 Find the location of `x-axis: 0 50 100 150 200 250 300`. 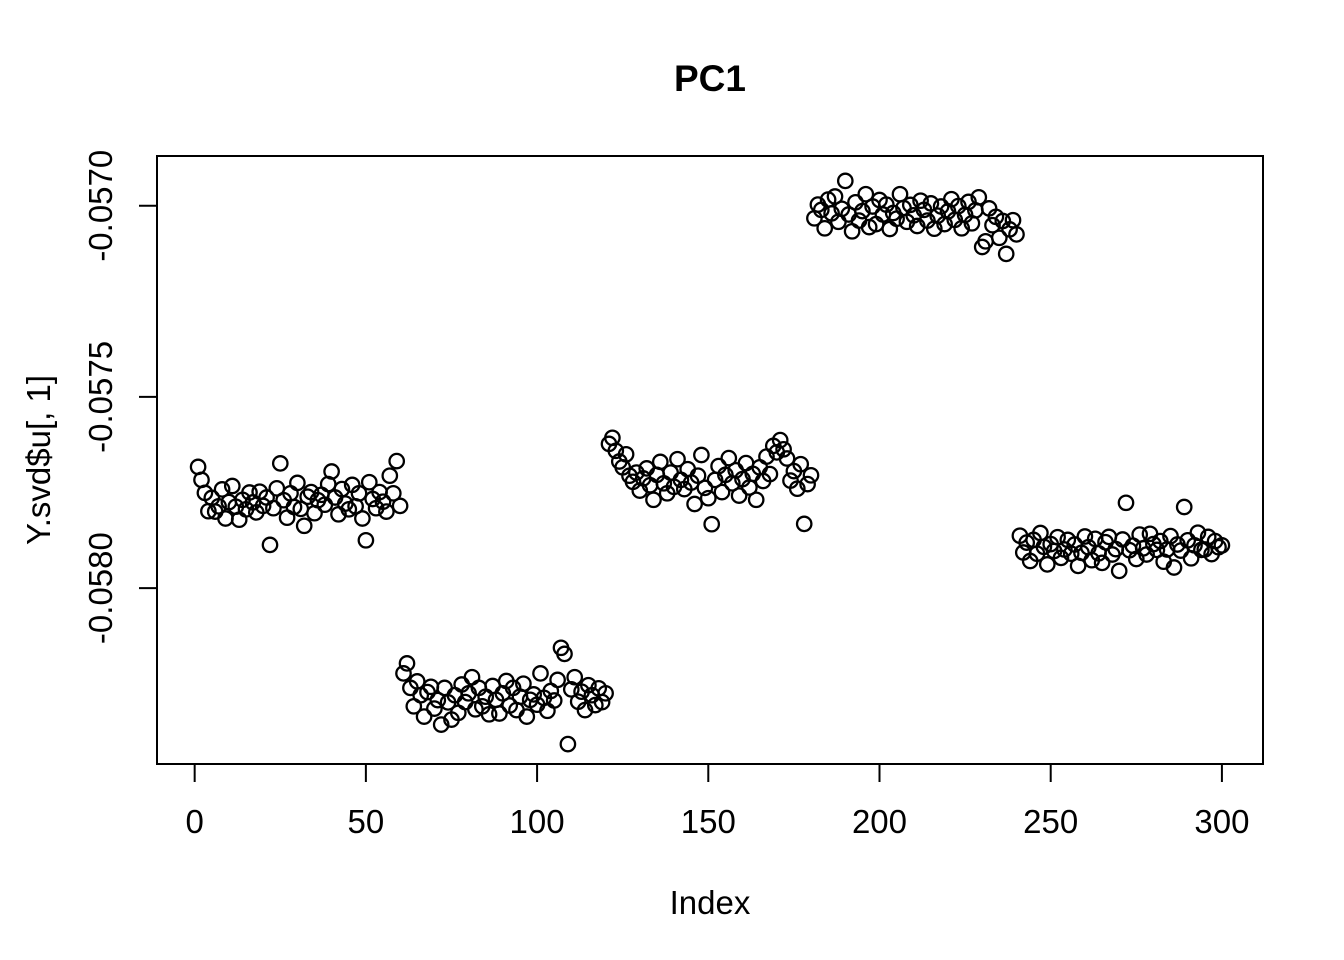

x-axis: 0 50 100 150 200 250 300 is located at coordinates (717, 802).